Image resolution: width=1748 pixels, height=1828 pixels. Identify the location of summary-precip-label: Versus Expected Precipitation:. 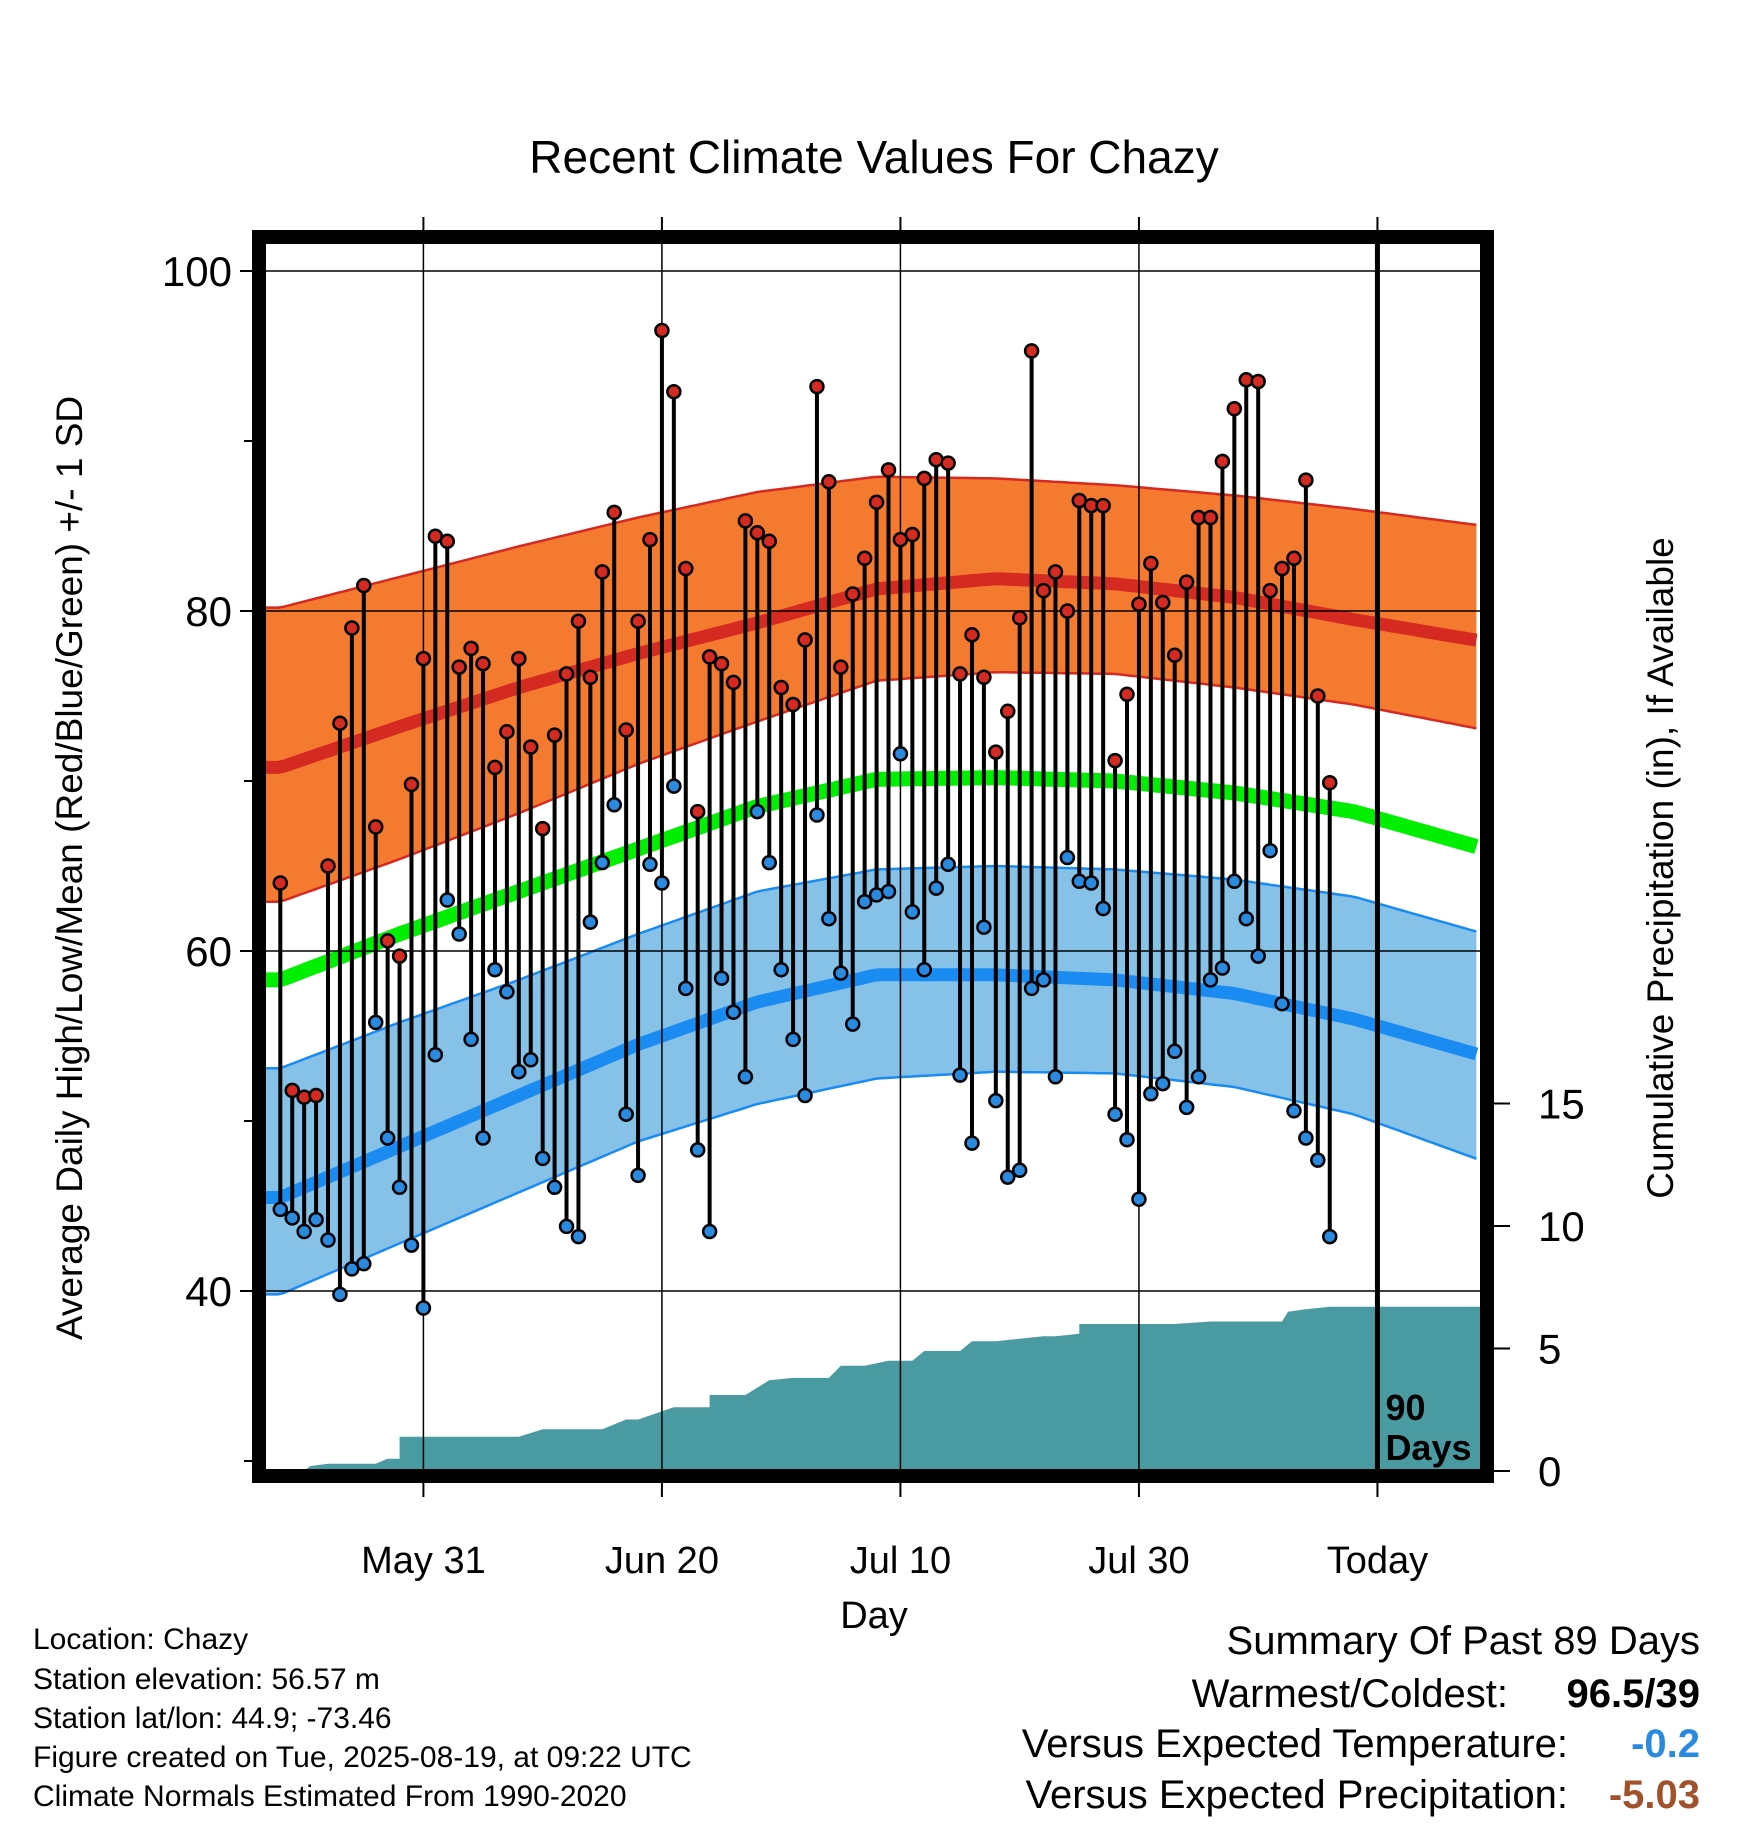
(1296, 1795).